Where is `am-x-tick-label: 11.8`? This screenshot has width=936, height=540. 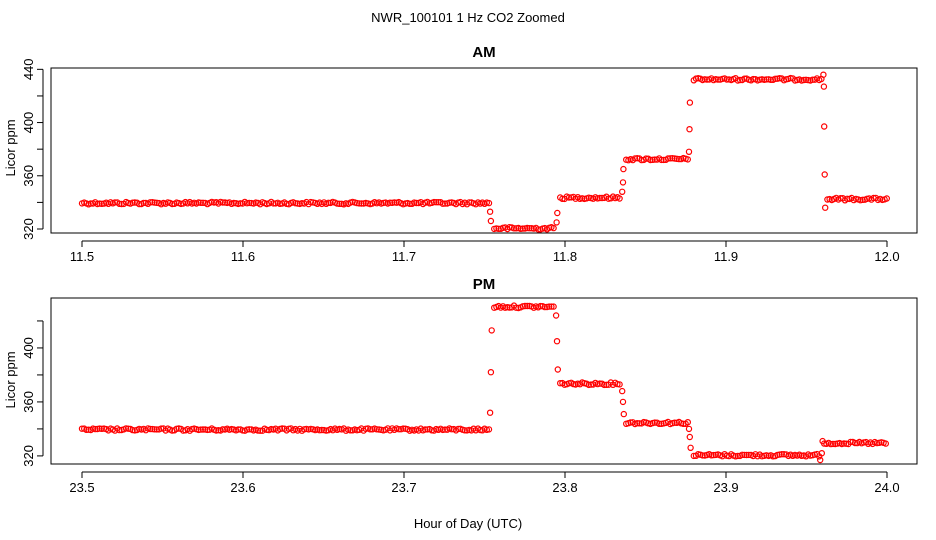 am-x-tick-label: 11.8 is located at coordinates (565, 256).